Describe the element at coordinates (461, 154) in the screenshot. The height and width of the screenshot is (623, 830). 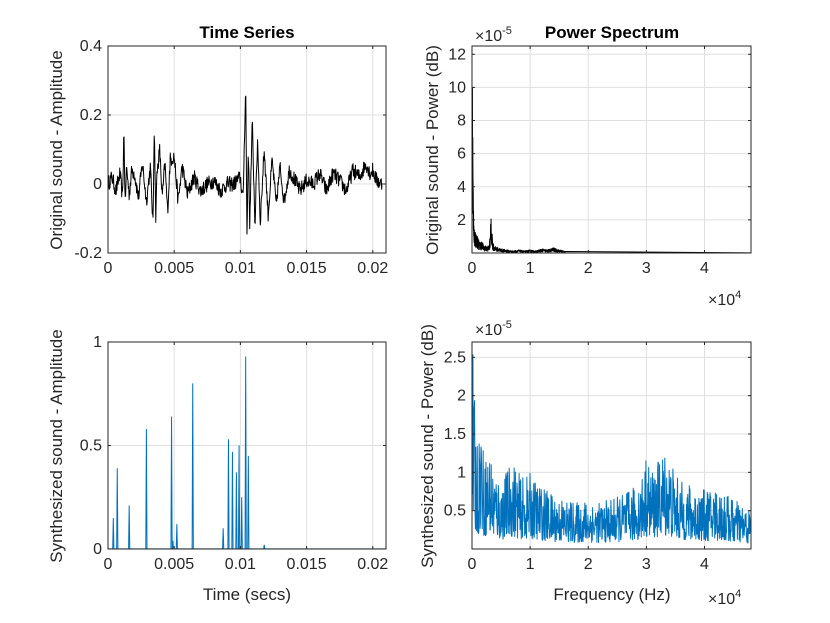
I see `y-tick-label: 6` at that location.